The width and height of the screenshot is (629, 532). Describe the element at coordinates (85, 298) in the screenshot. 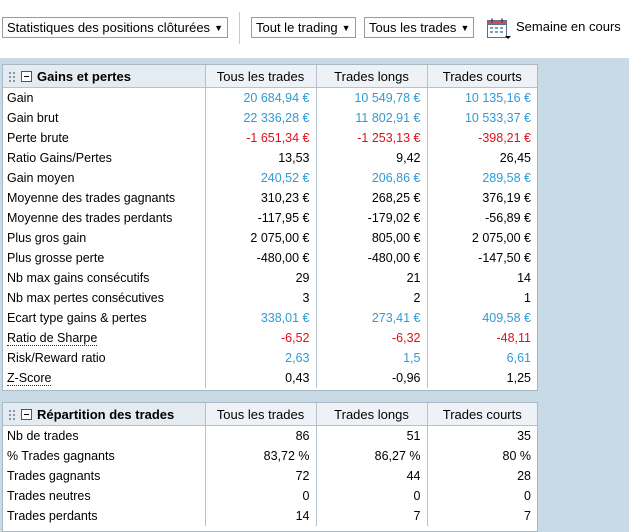

I see `row-label-text: Nb max pertes consécutives` at that location.